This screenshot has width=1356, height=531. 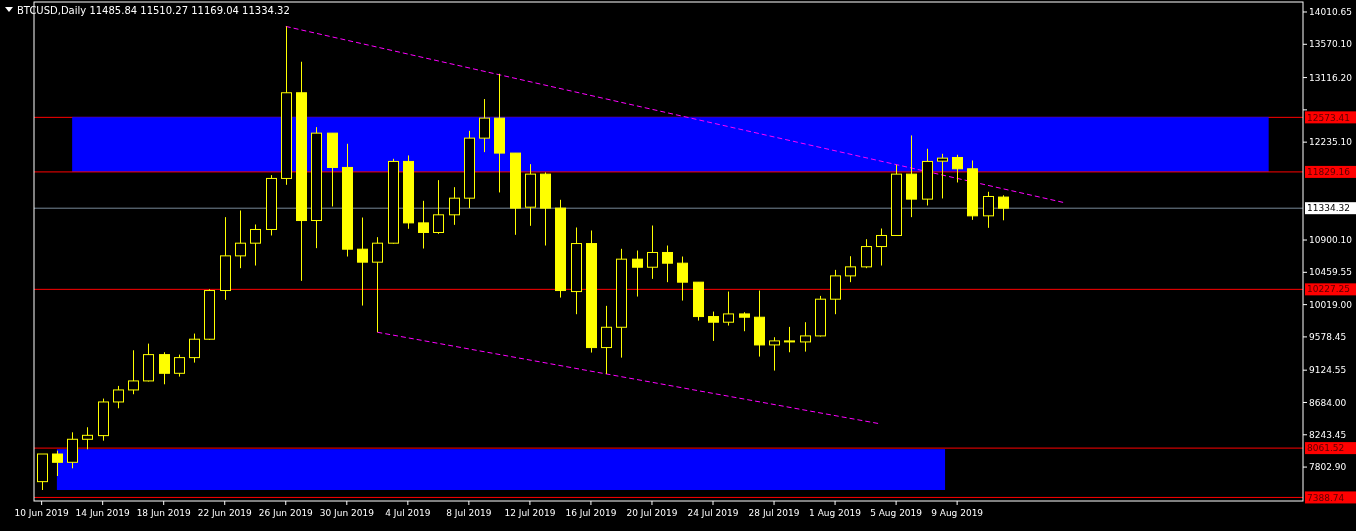 I want to click on y-tick-label: 13570.10, so click(x=1331, y=44).